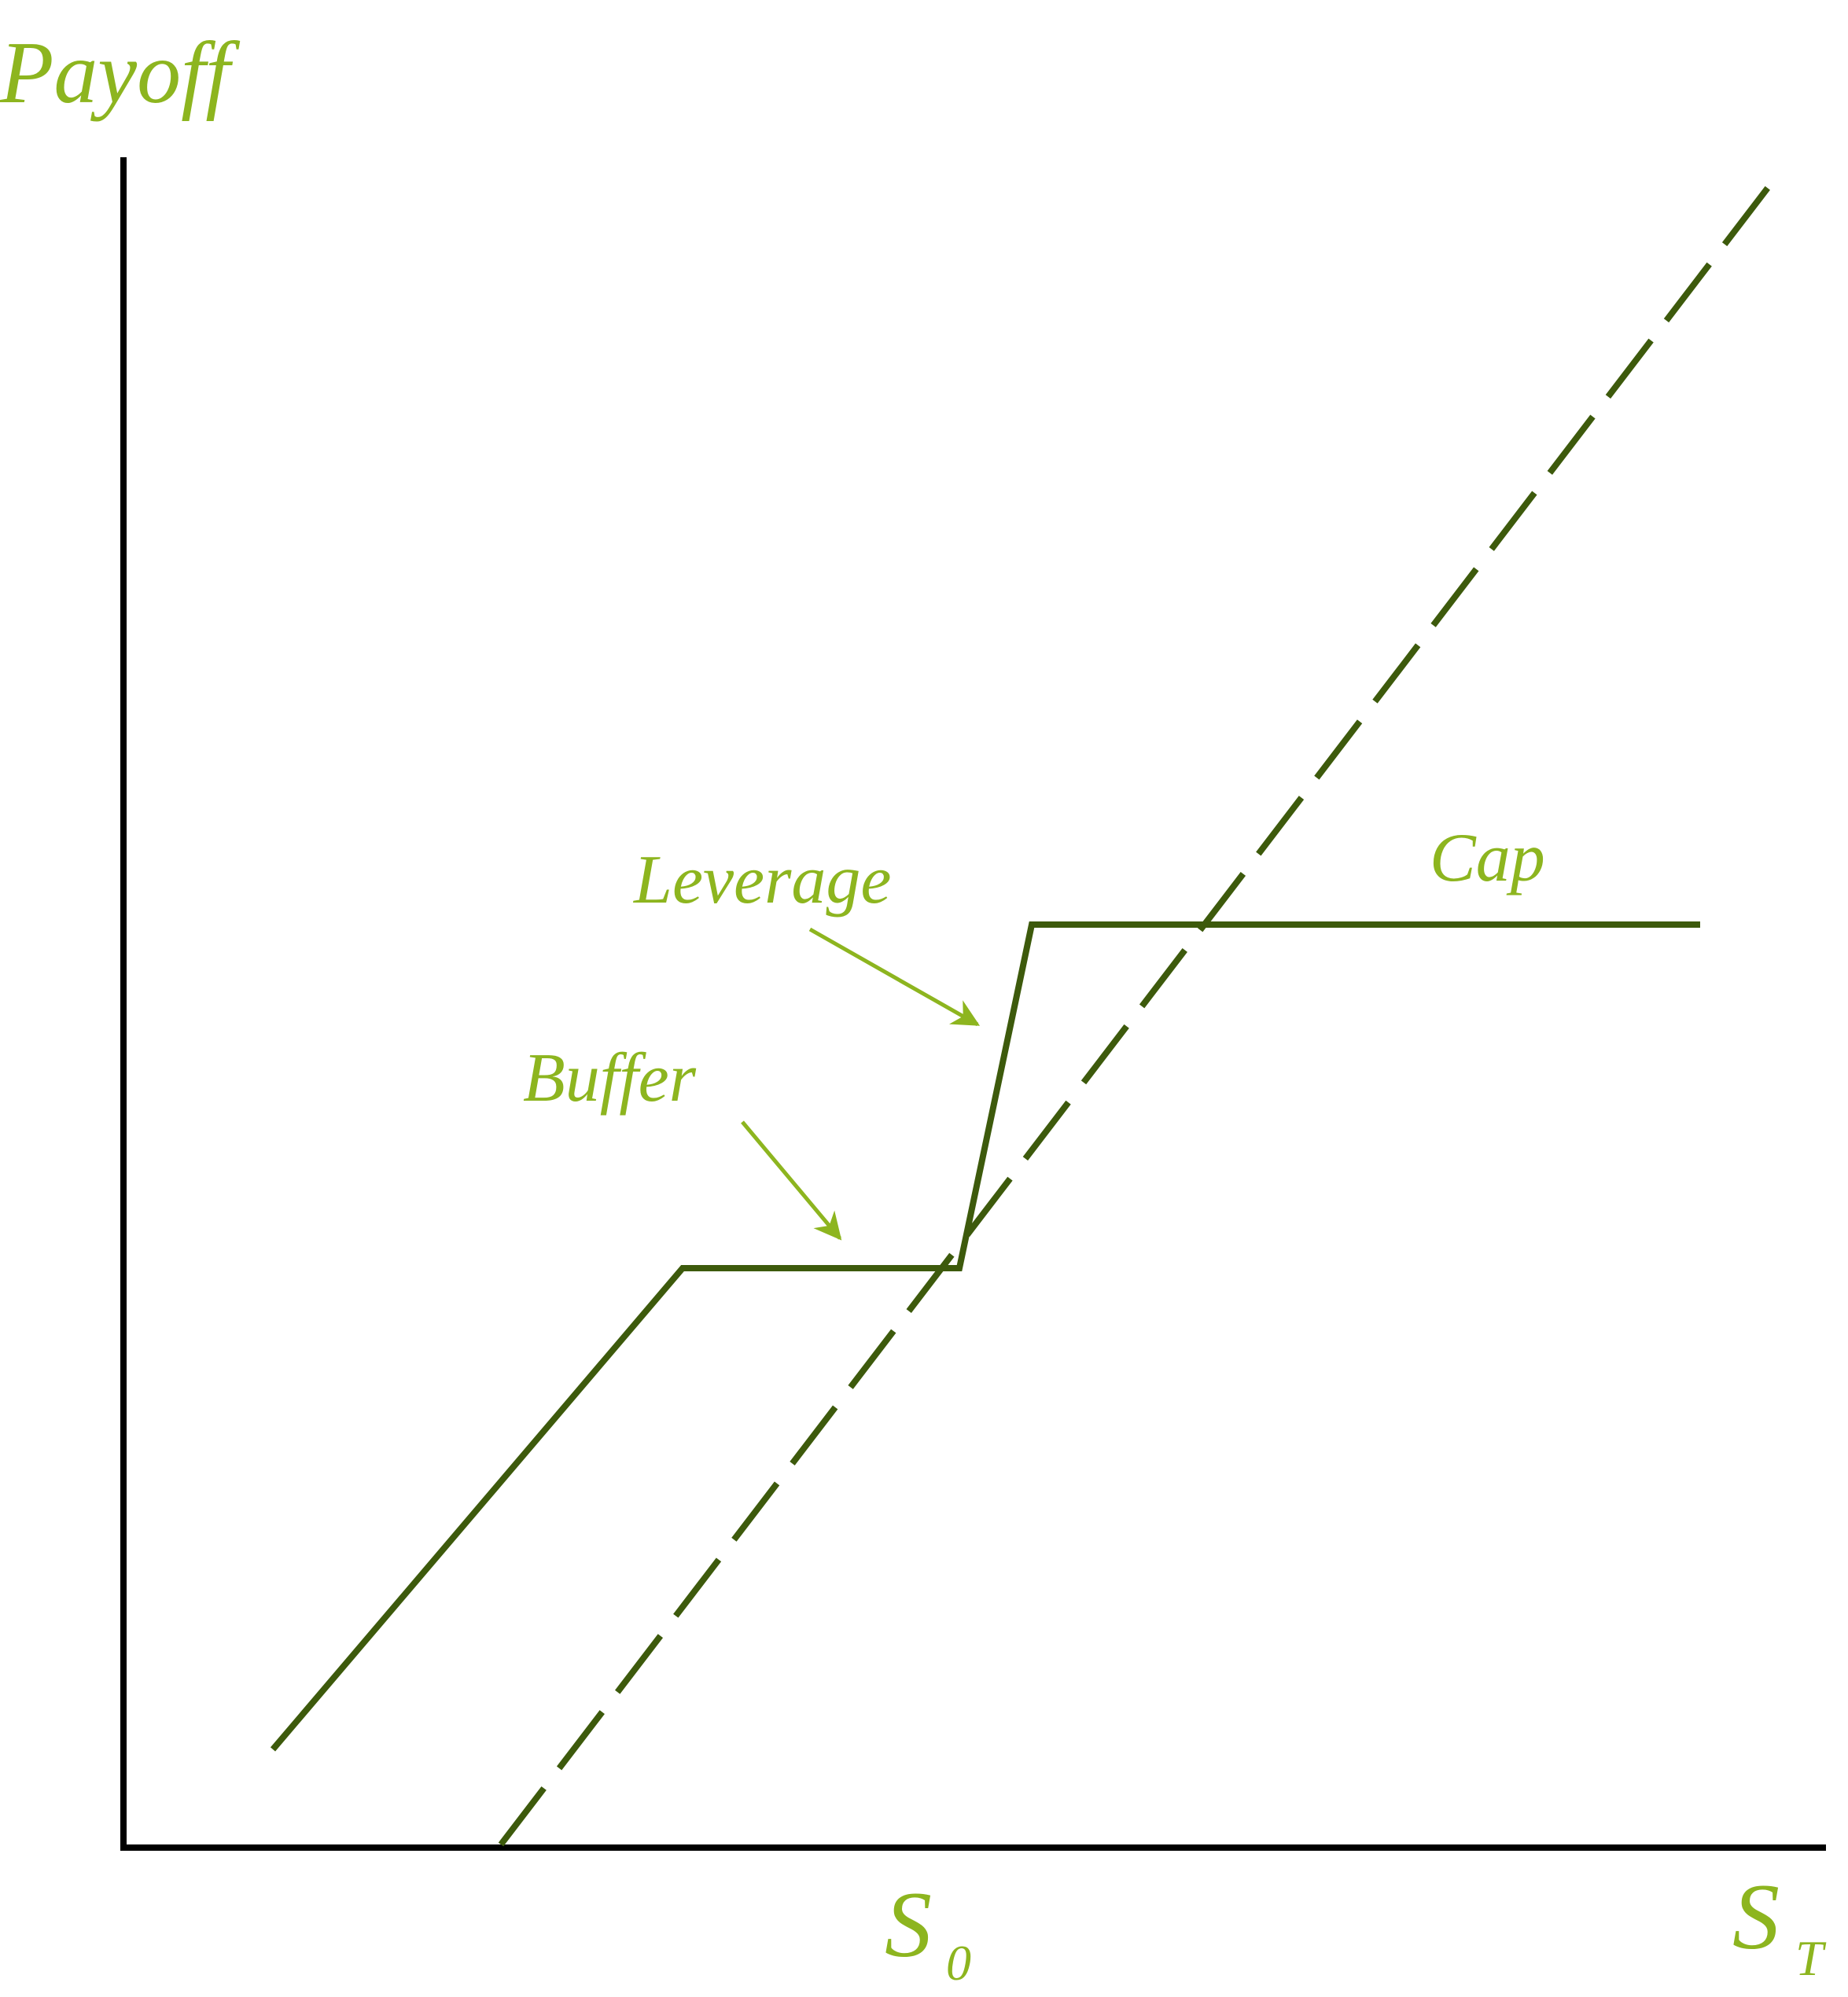 This screenshot has height=1997, width=1848. Describe the element at coordinates (121, 73) in the screenshot. I see `y-axis-label: Payoff` at that location.